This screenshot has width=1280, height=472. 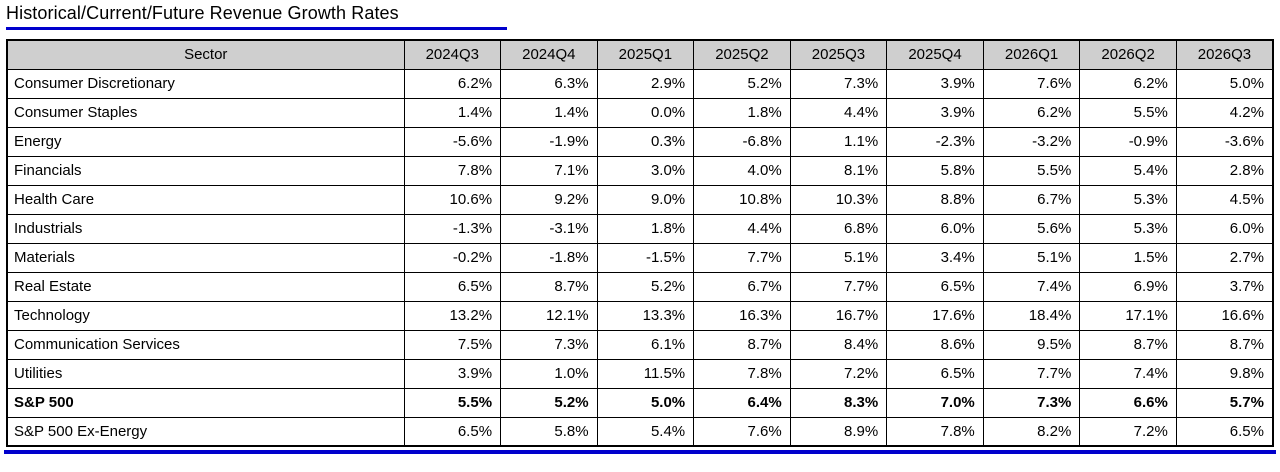 I want to click on value-cell: 7.0%, so click(x=935, y=402).